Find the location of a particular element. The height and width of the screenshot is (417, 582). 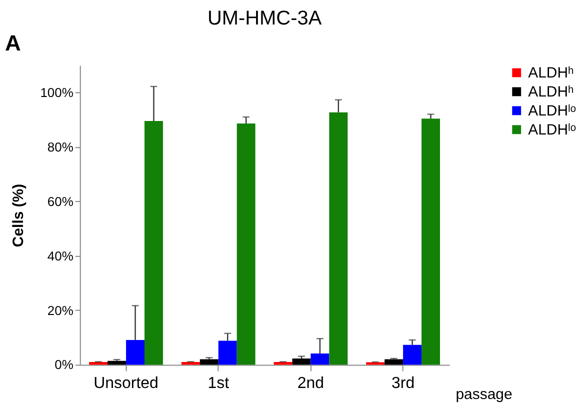

y-tick-label: 100% is located at coordinates (57, 92).